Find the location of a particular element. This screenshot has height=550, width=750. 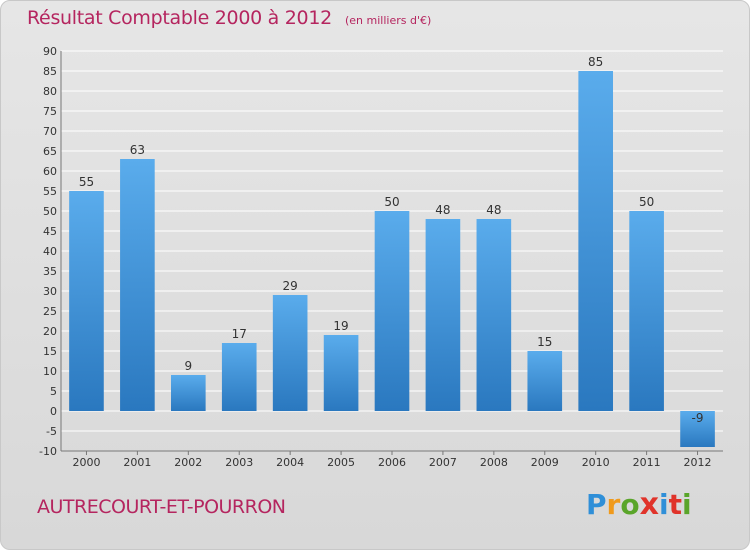

bar-2002 is located at coordinates (188, 393).